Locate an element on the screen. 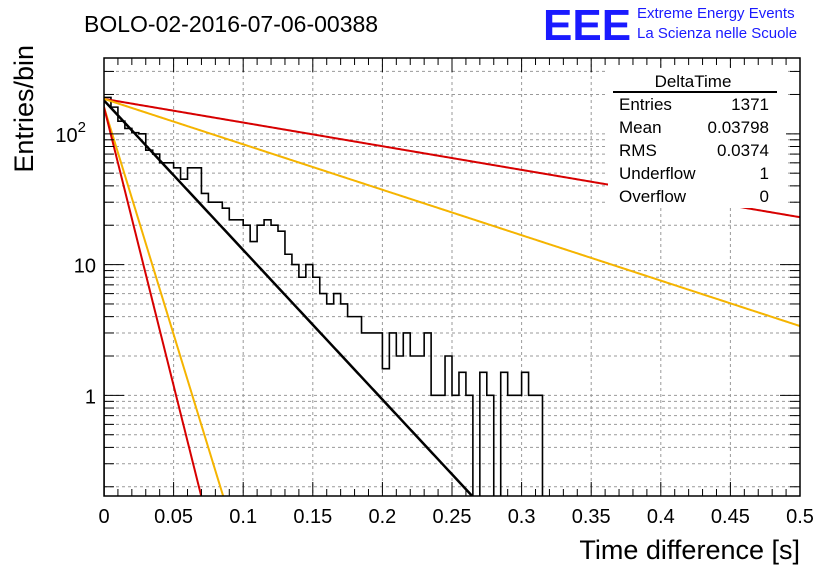  x-tick-label: 0.4 is located at coordinates (661, 517).